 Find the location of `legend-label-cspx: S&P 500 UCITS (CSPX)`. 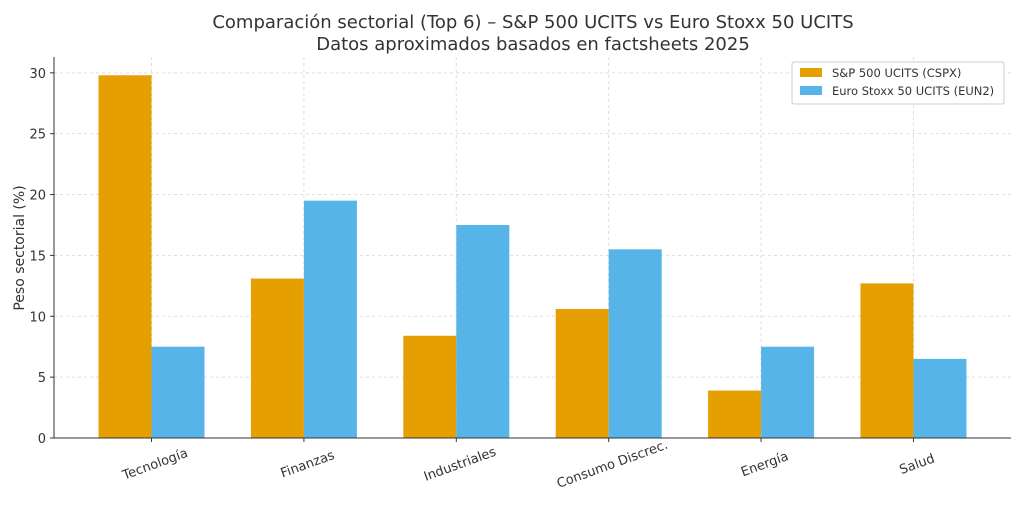

legend-label-cspx: S&P 500 UCITS (CSPX) is located at coordinates (896, 73).